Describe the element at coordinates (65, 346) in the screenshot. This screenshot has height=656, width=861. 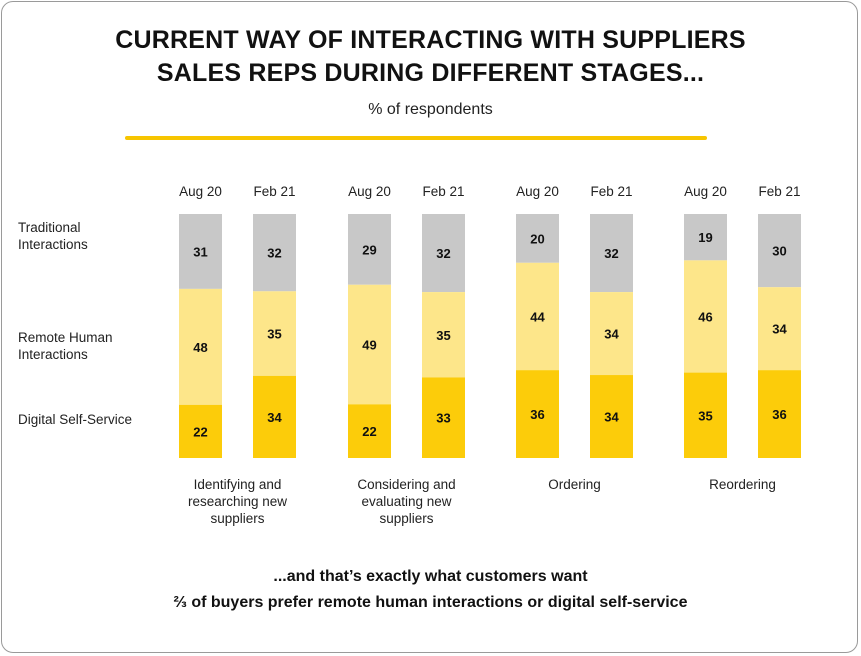
I see `legend-remote-human-interactions: Remote Human Interactions` at that location.